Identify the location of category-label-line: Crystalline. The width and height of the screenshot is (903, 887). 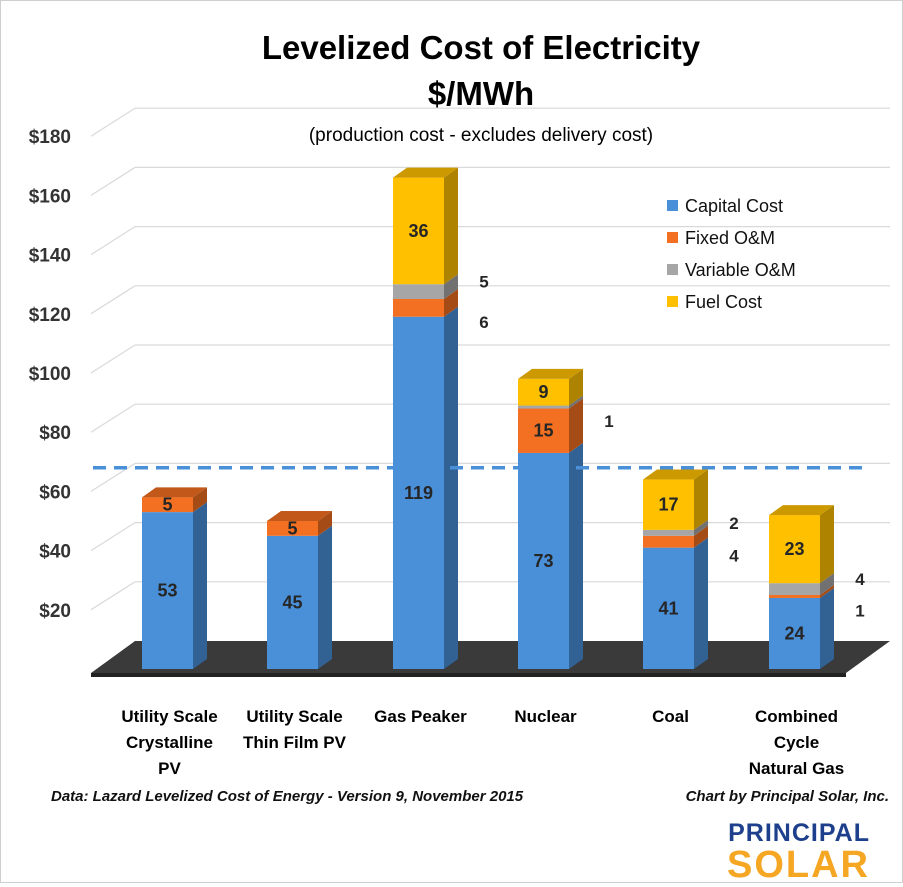
(169, 742).